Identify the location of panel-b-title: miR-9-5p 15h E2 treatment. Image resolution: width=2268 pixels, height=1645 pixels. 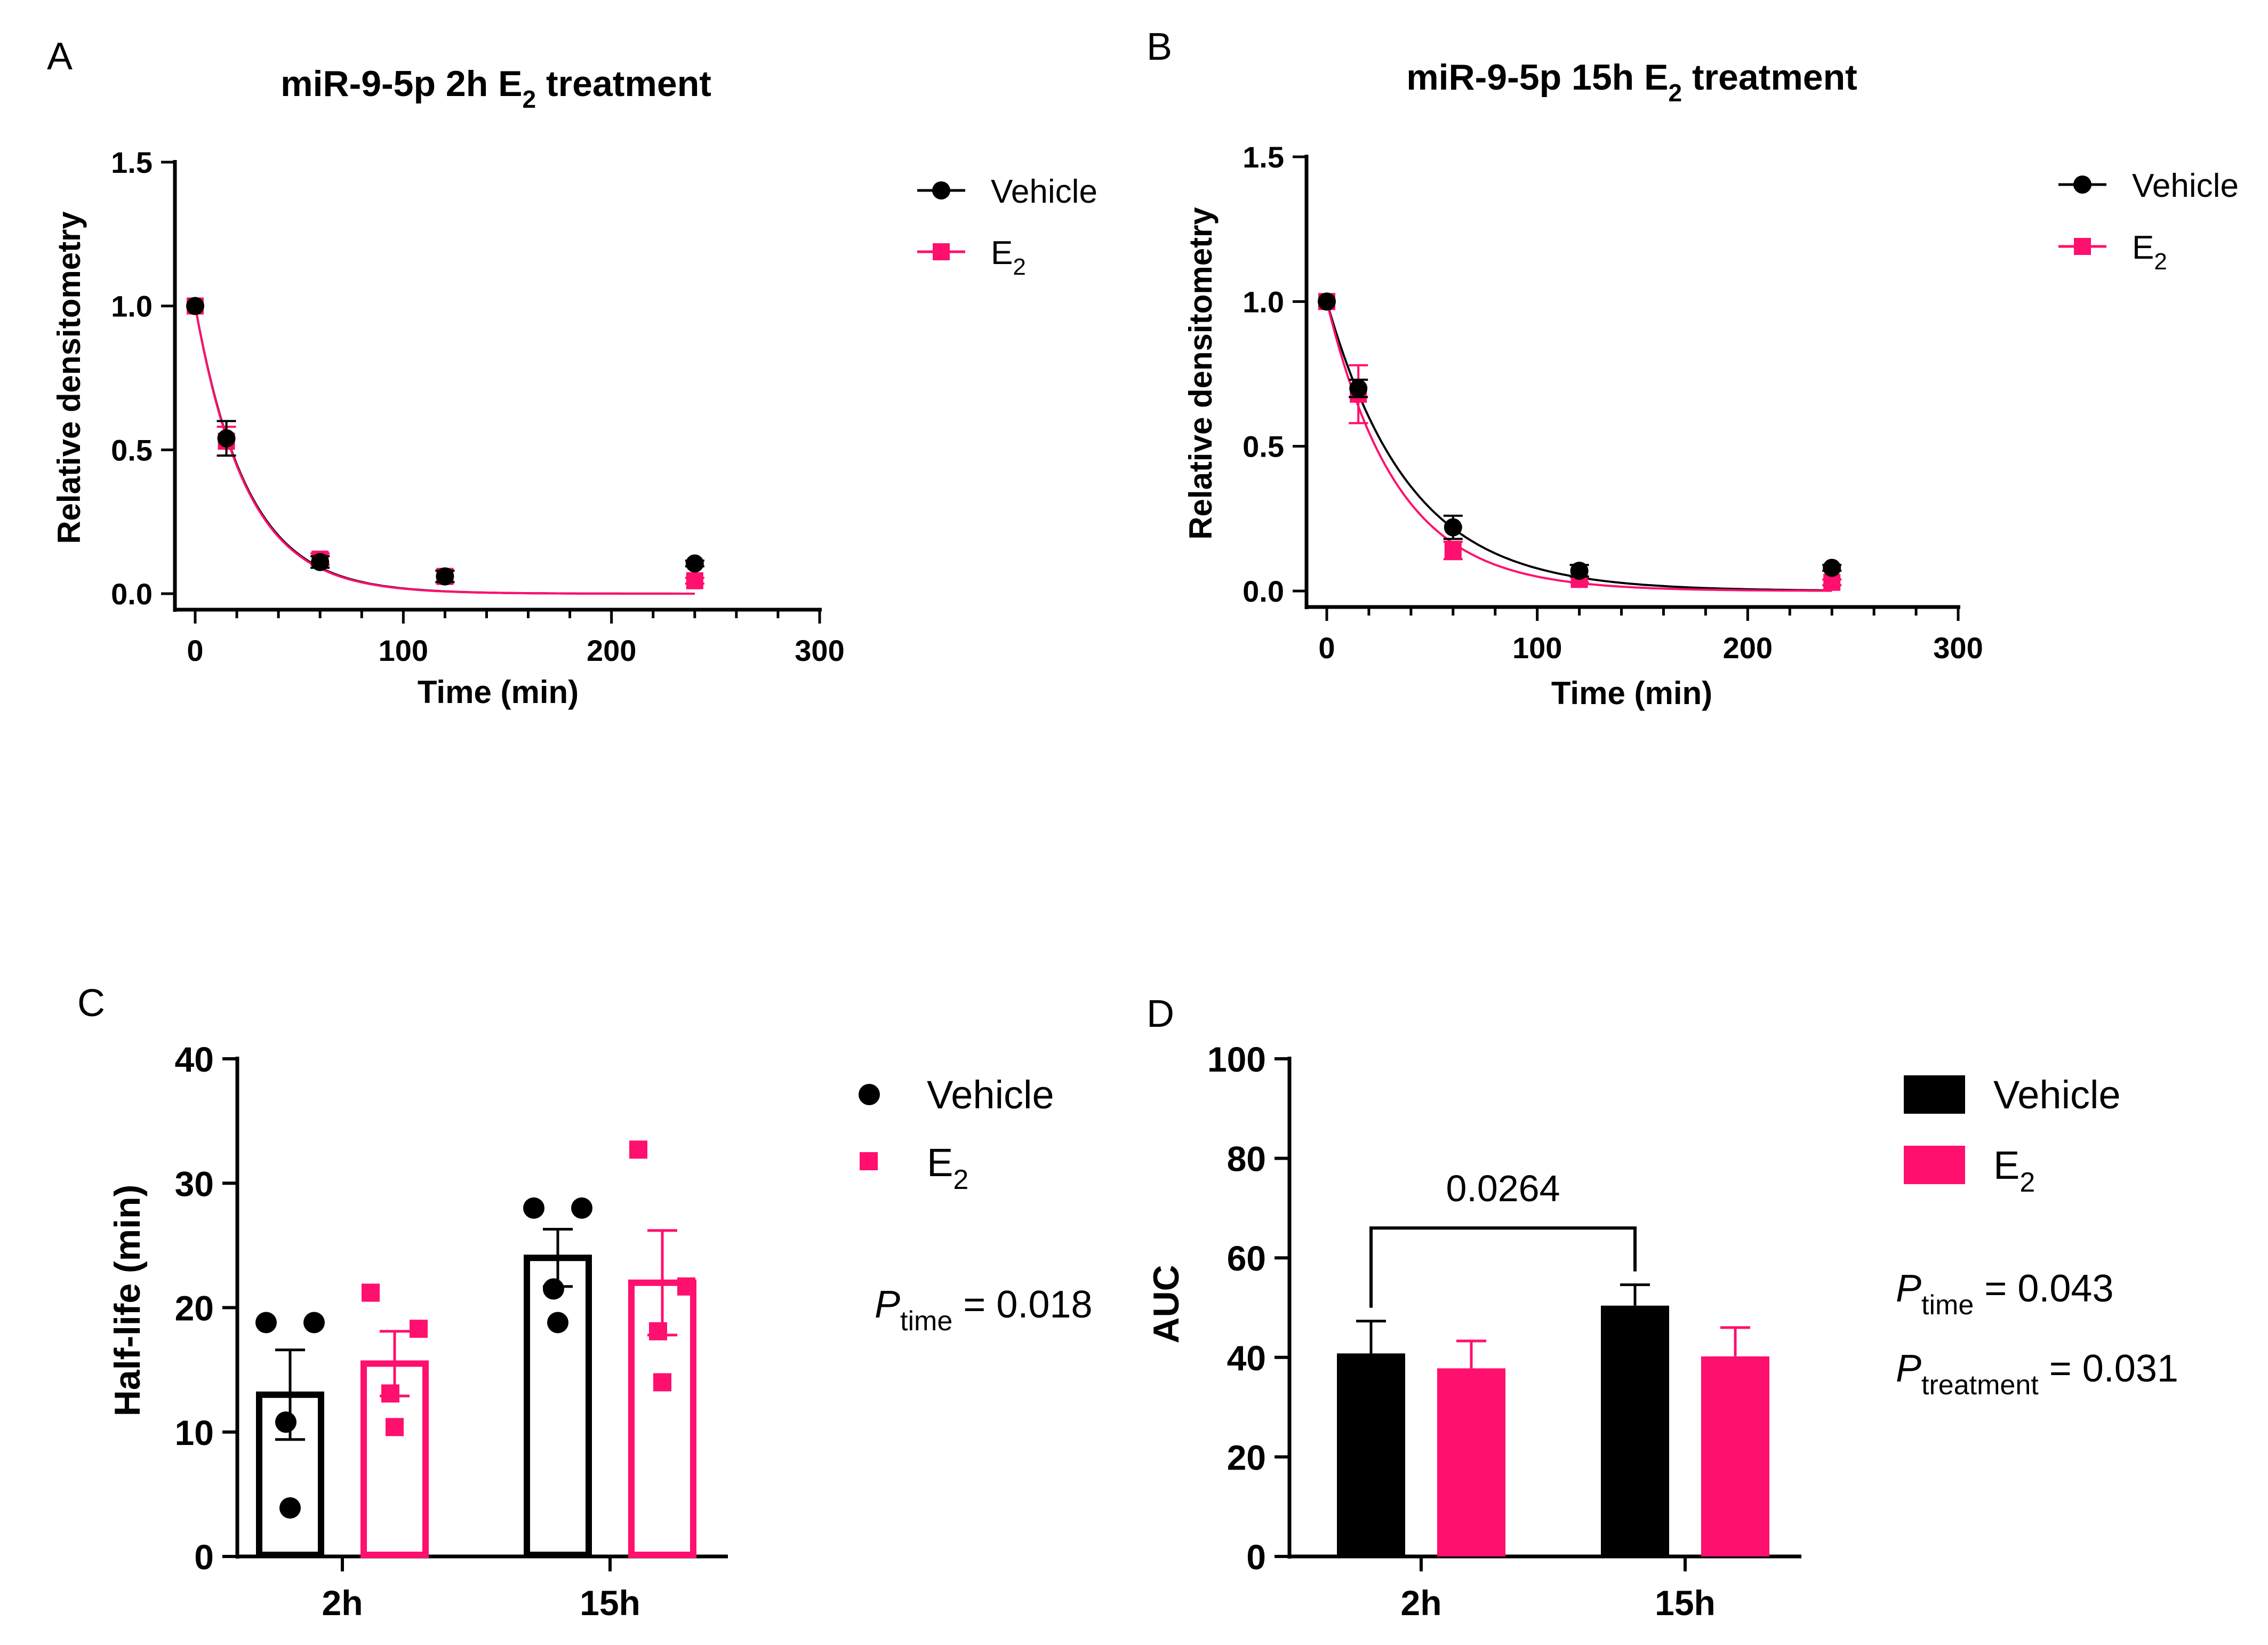
(1631, 82).